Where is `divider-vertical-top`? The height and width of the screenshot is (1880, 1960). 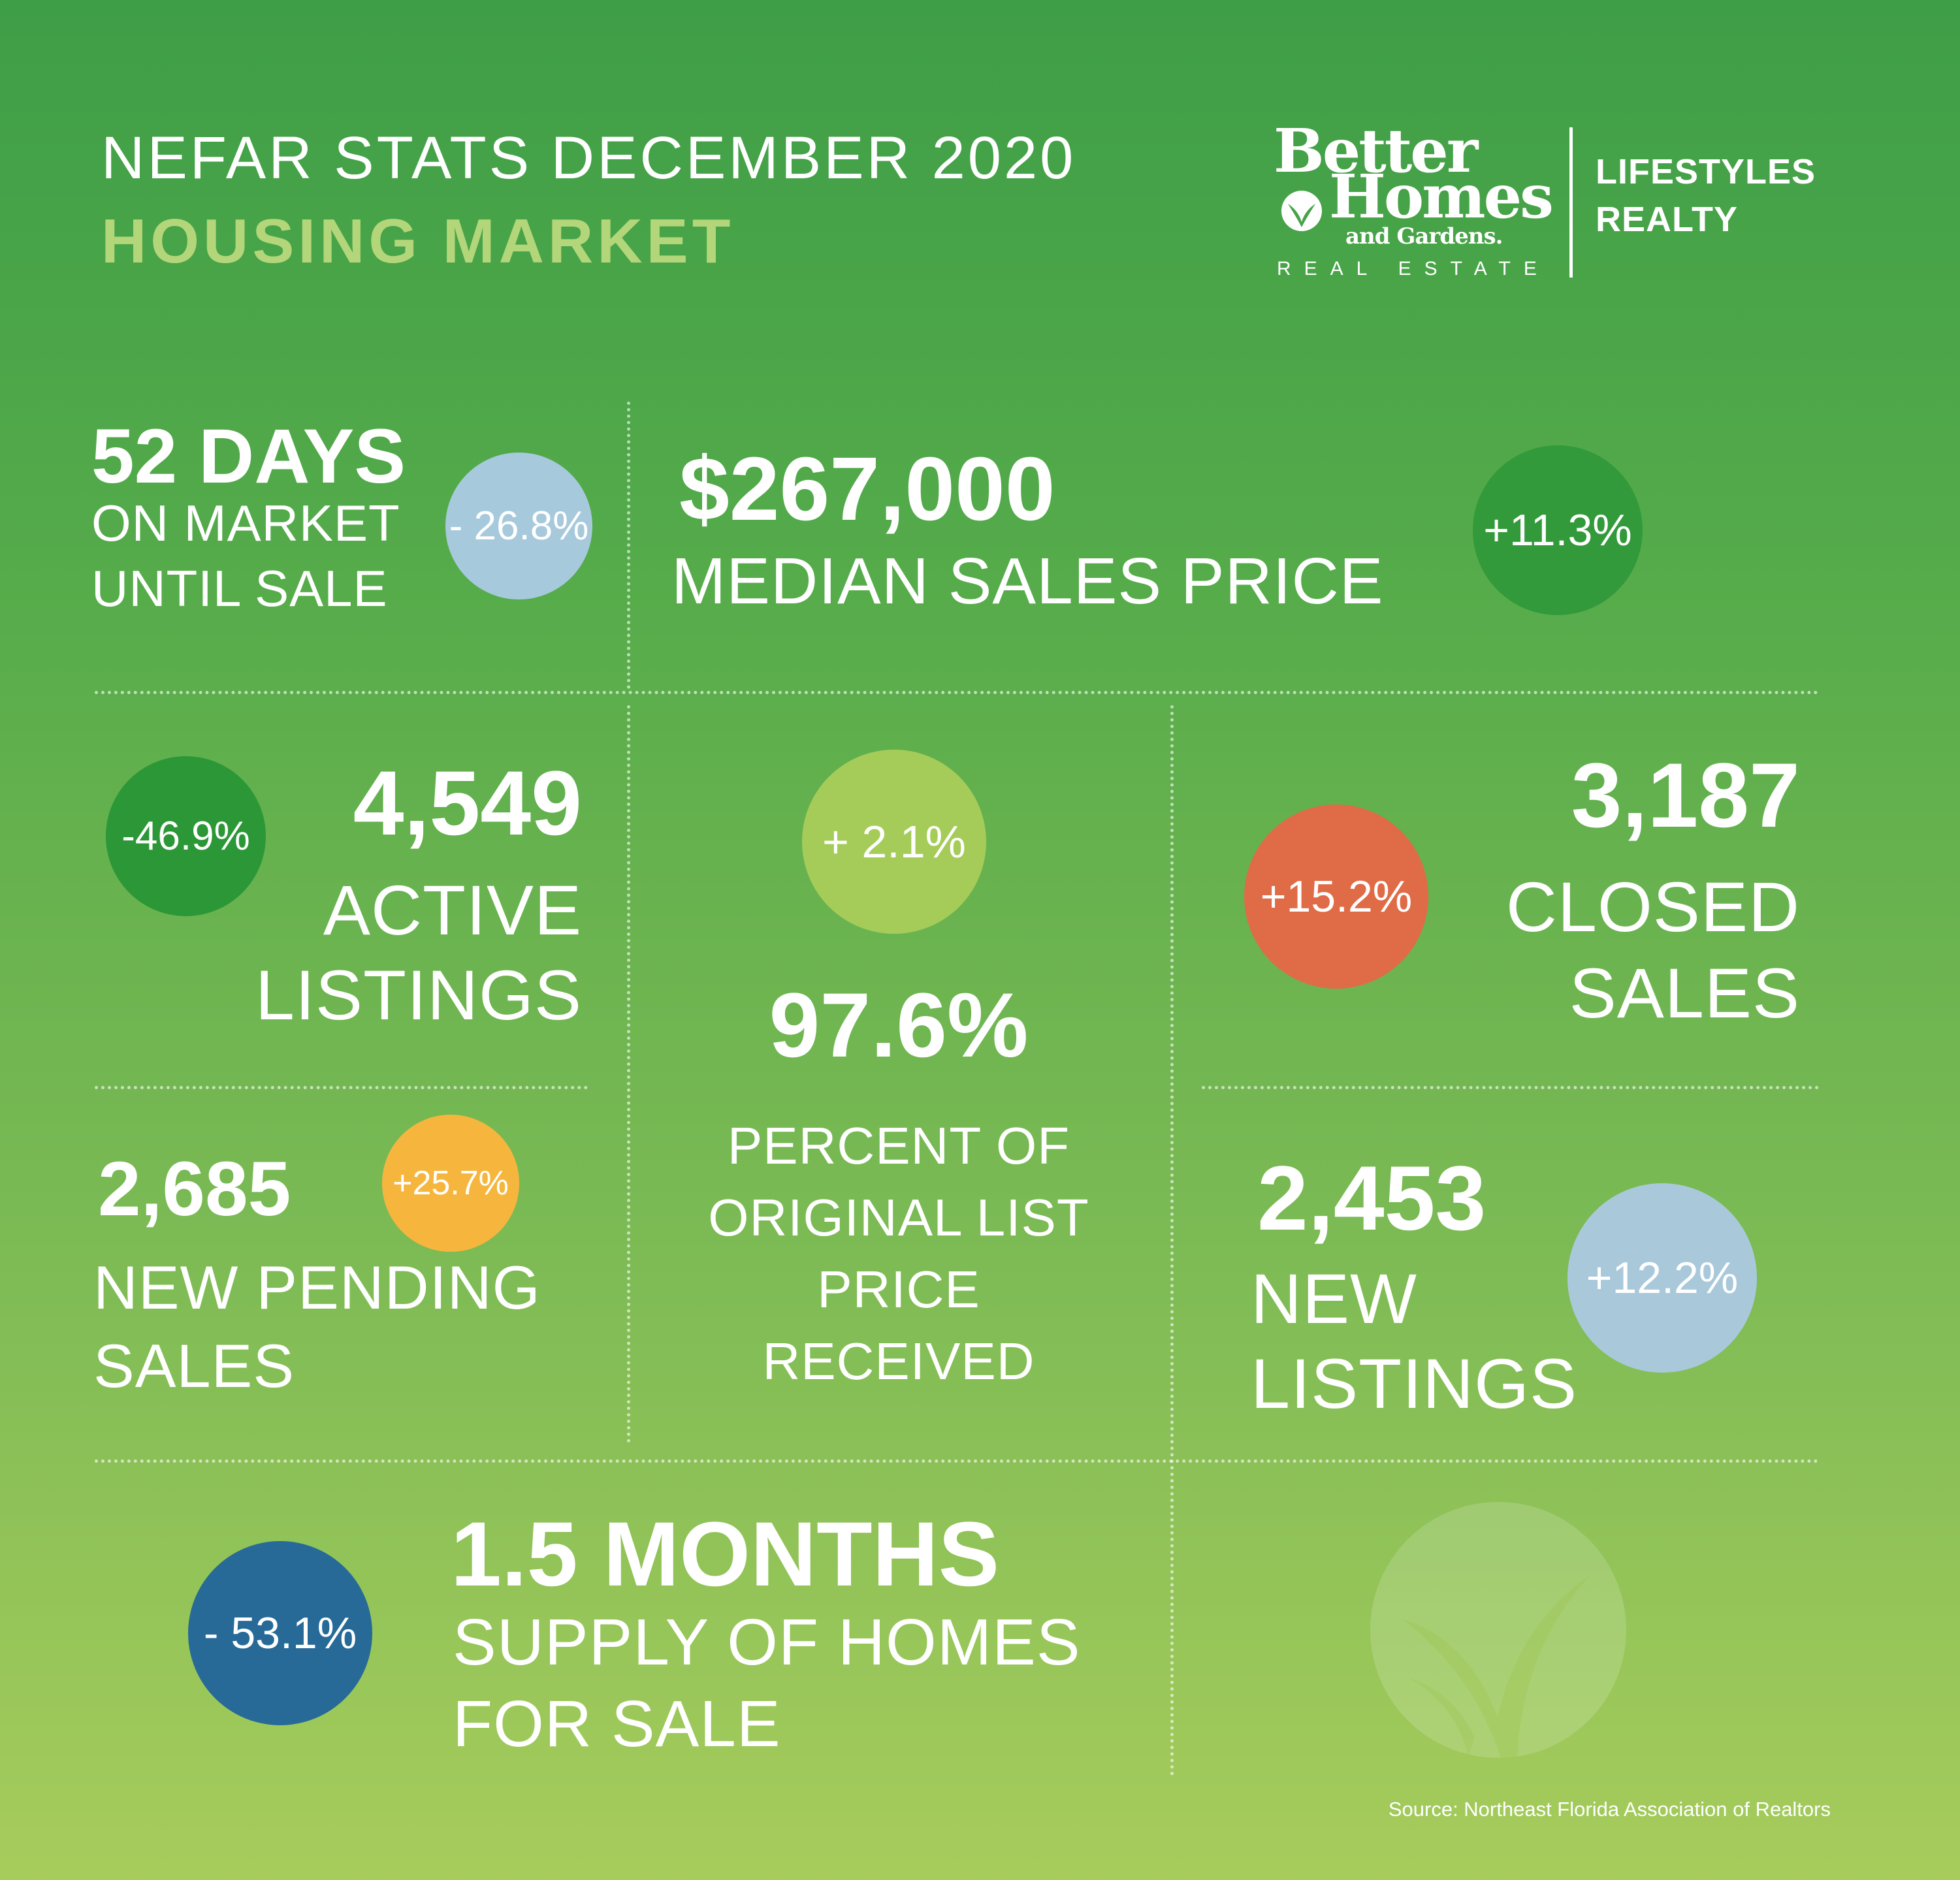 divider-vertical-top is located at coordinates (629, 546).